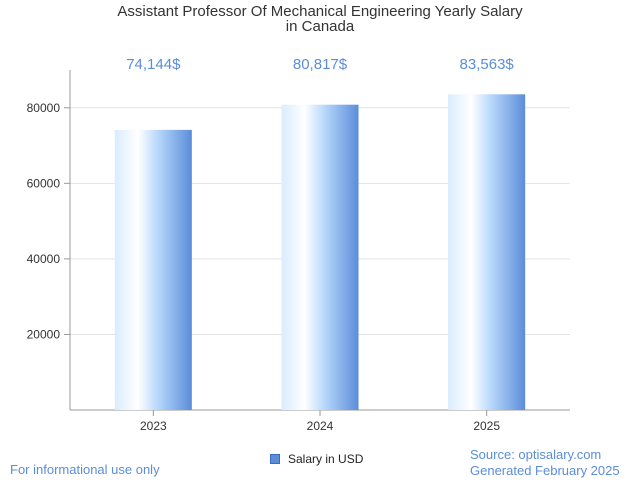 The image size is (640, 480). What do you see at coordinates (326, 459) in the screenshot?
I see `legend-label: Salary in USD` at bounding box center [326, 459].